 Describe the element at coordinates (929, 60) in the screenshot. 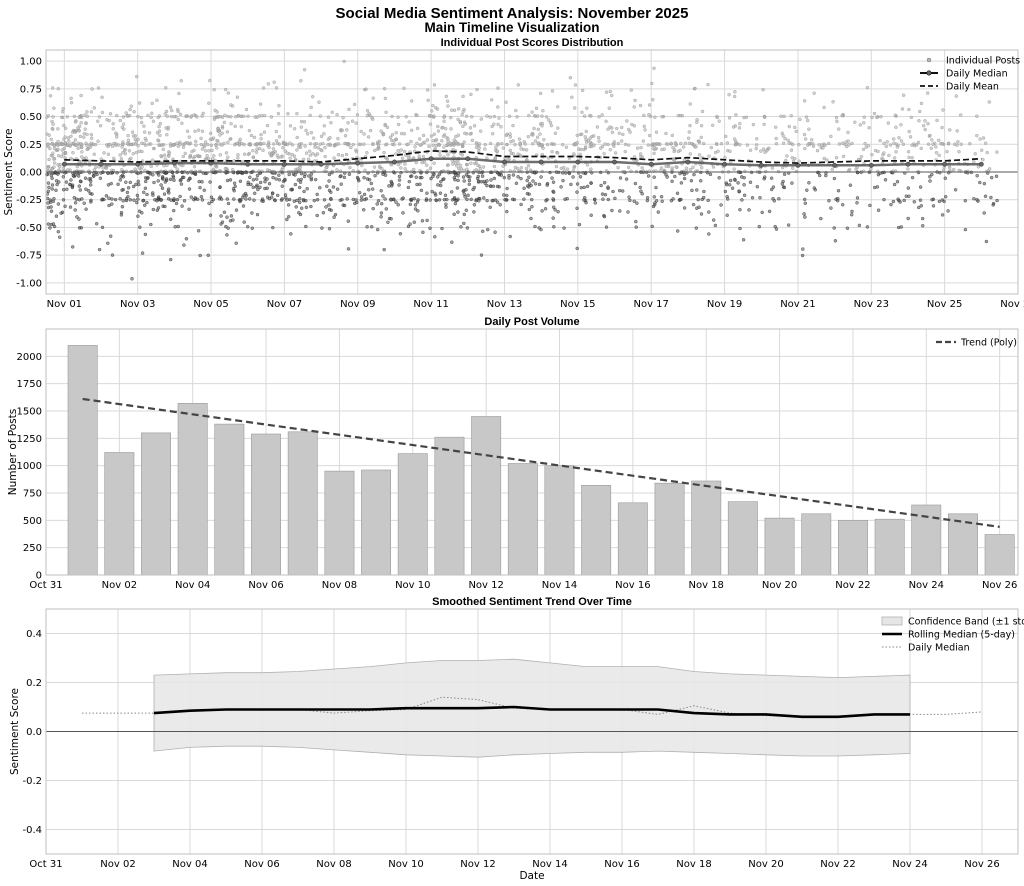

I see `legend-posts-swatch` at that location.